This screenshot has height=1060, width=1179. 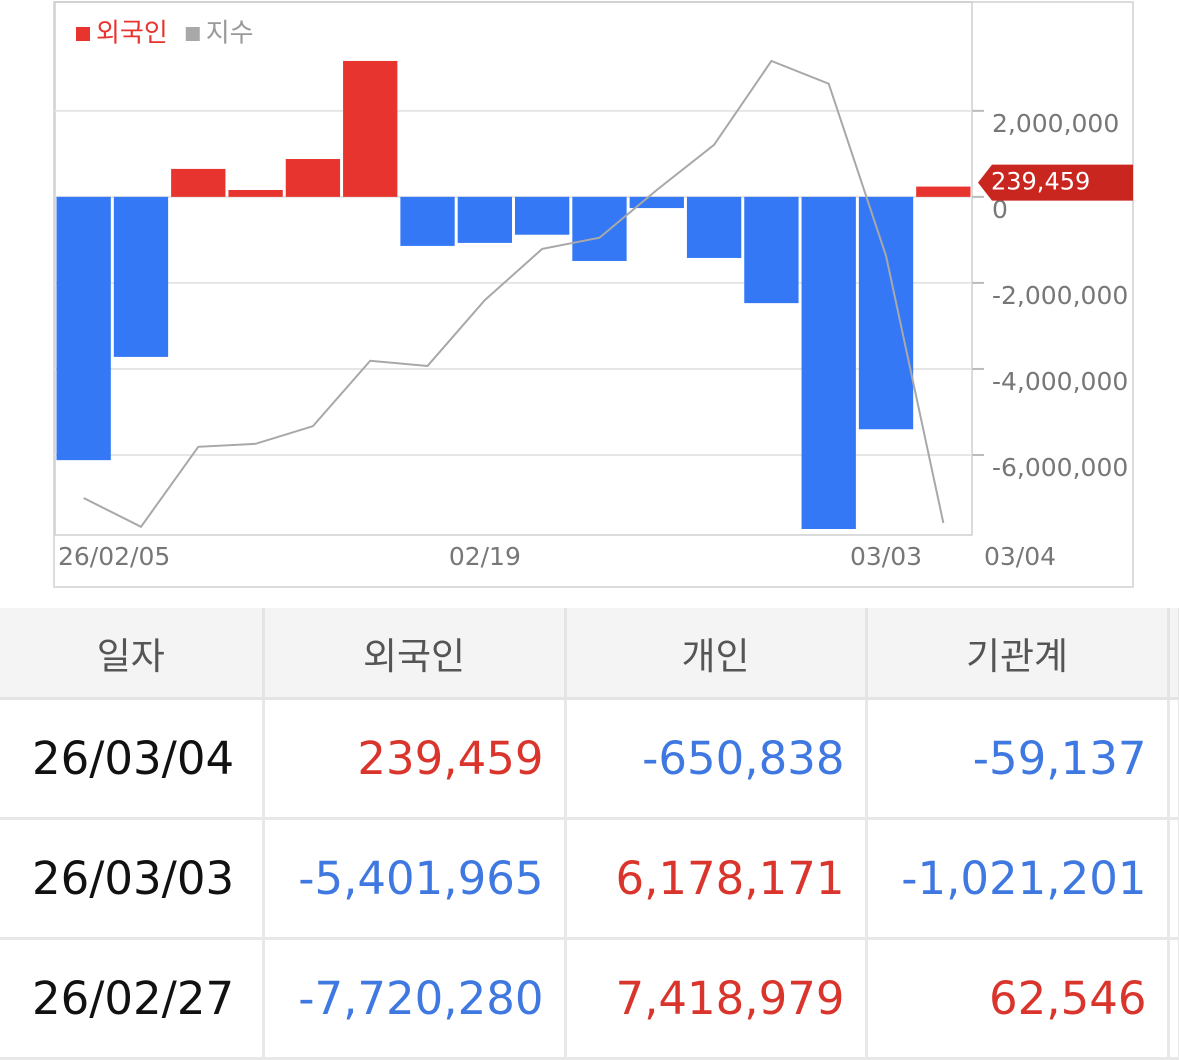 I want to click on y-tick-label: 0, so click(x=1000, y=209).